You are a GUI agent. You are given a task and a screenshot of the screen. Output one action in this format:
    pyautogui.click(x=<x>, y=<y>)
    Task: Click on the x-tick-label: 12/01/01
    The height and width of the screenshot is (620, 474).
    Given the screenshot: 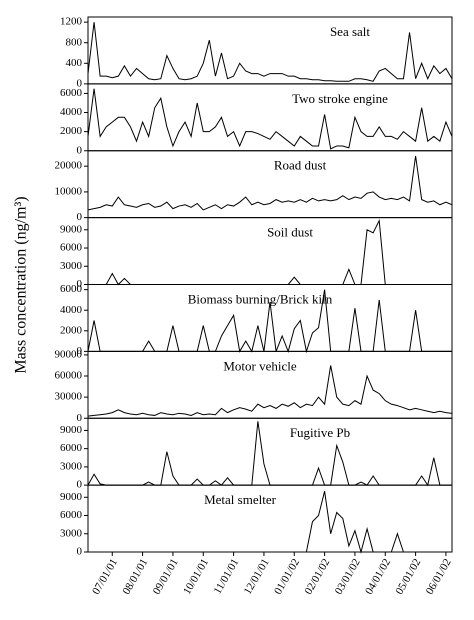 What is the action you would take?
    pyautogui.click(x=257, y=577)
    